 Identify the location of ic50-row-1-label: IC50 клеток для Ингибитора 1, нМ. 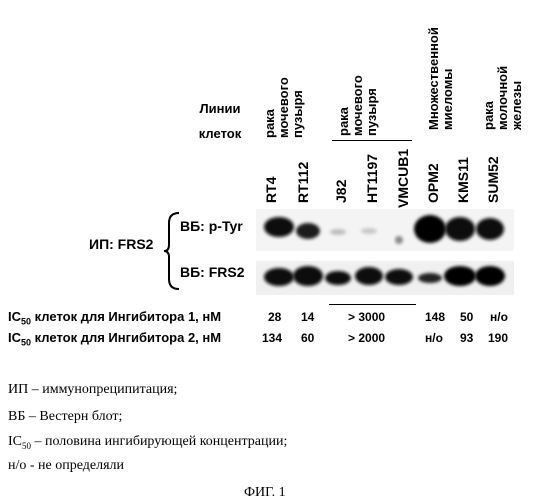
(114, 318).